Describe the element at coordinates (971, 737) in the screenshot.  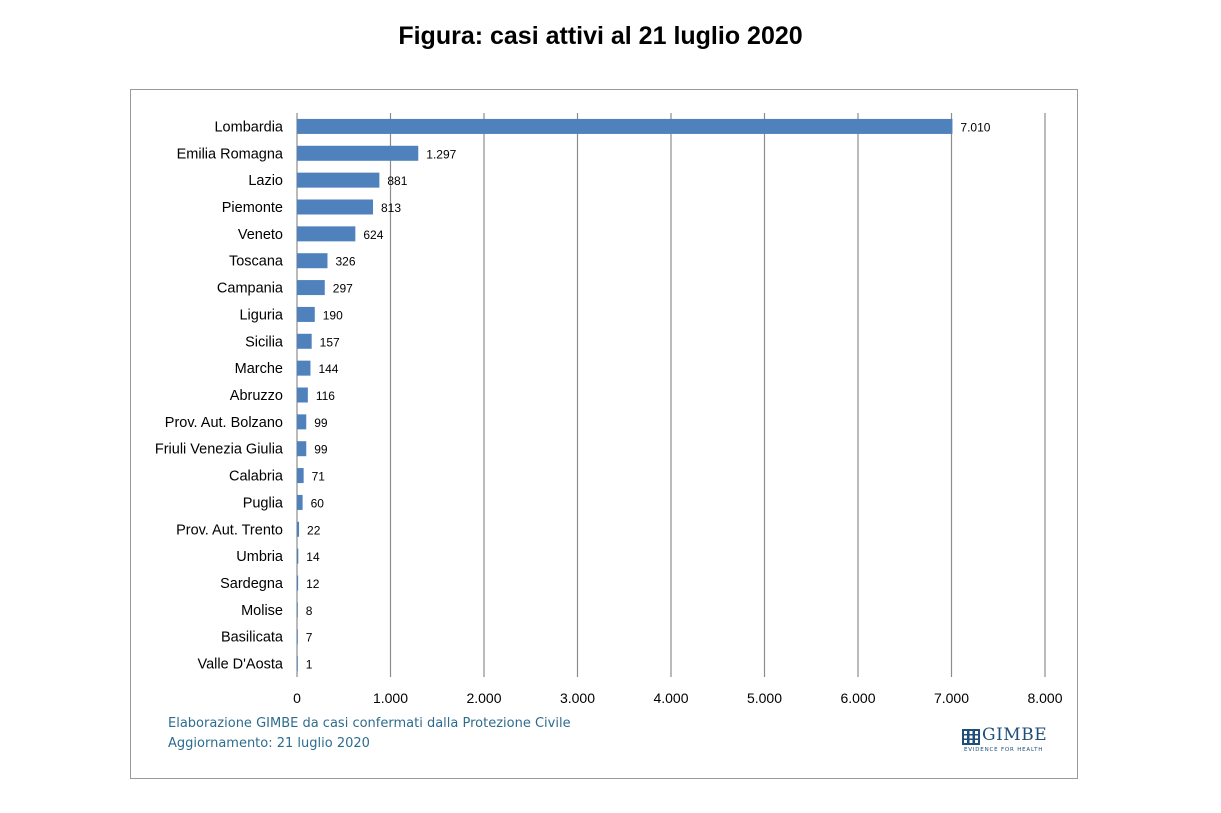
I see `logo-grid-icon` at that location.